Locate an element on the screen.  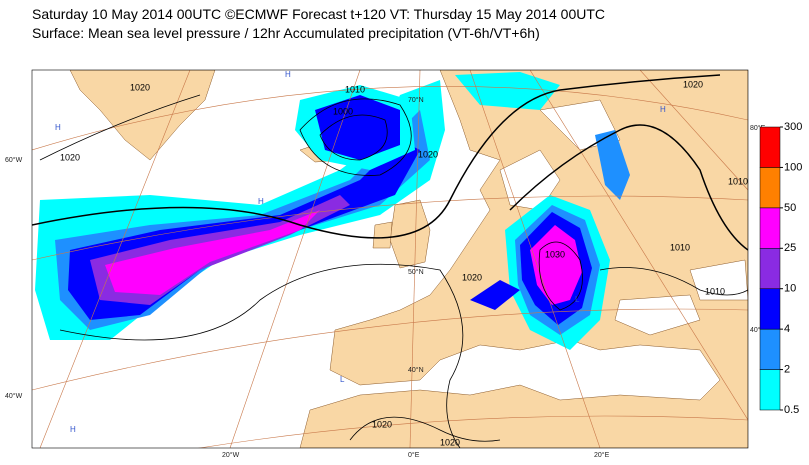
colorbar-label: 2 is located at coordinates (787, 369).